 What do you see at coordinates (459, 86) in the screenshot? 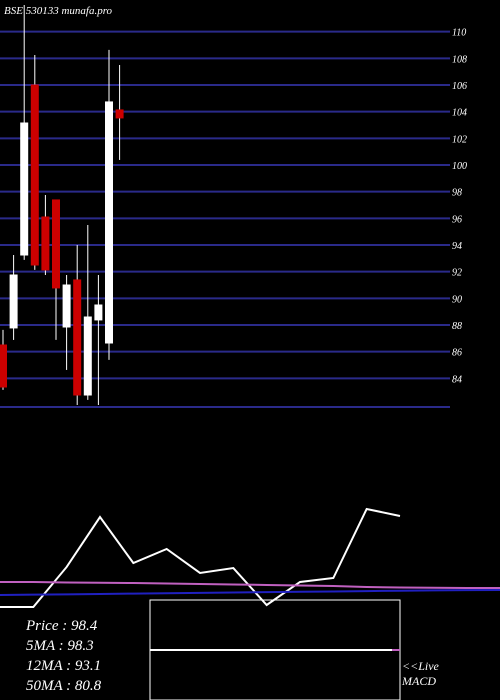
I see `y-tick-label: 106` at bounding box center [459, 86].